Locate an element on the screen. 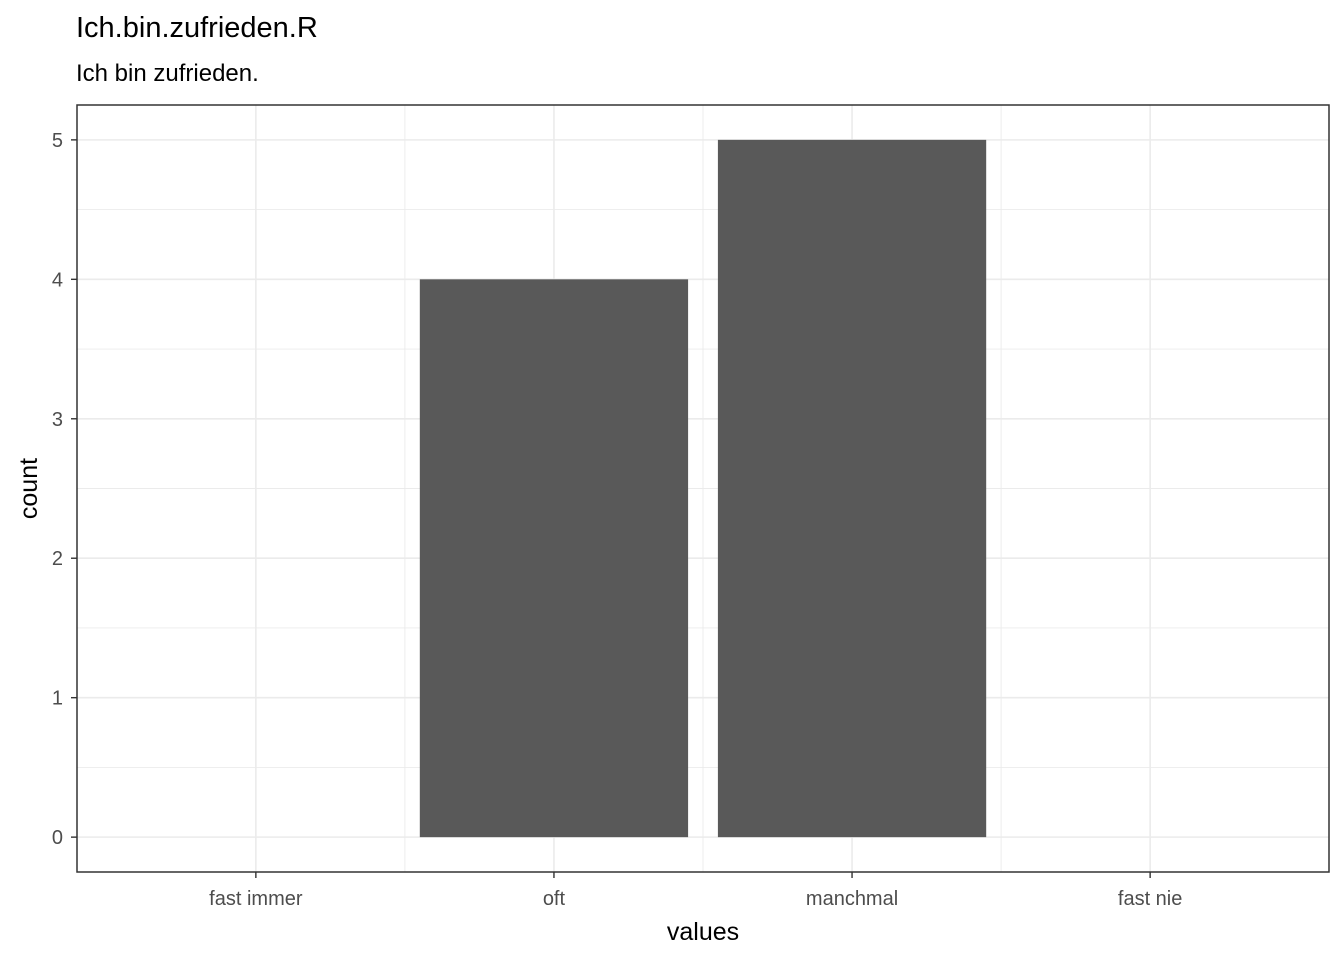  x-tick-label: fast nie is located at coordinates (1150, 899).